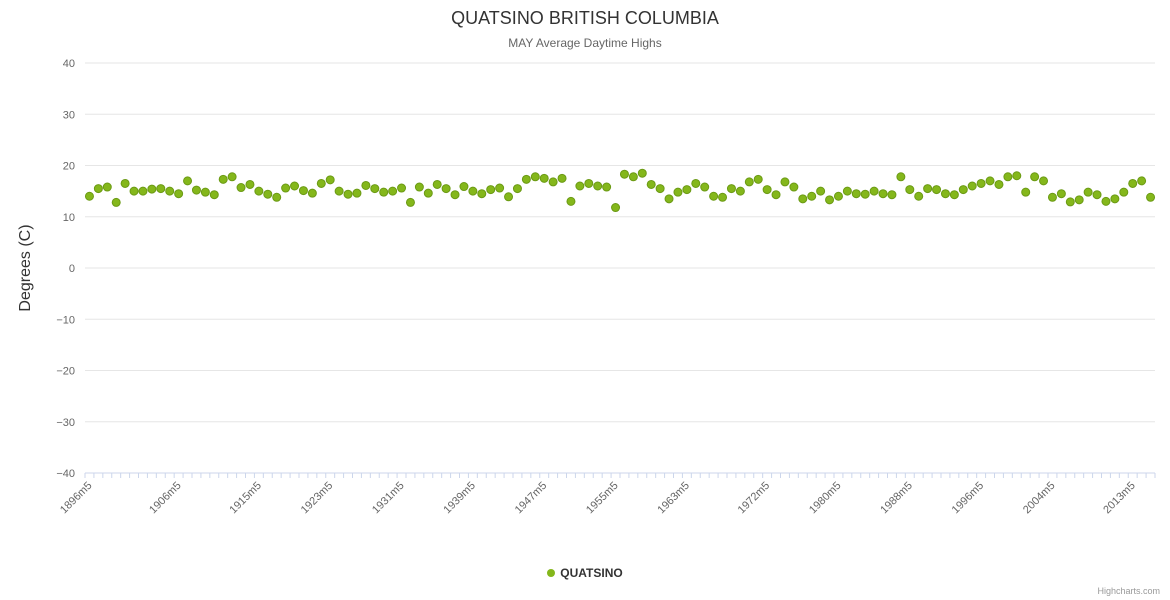 This screenshot has height=600, width=1170. Describe the element at coordinates (585, 573) in the screenshot. I see `legend-item-quatsino: QUATSINO` at that location.